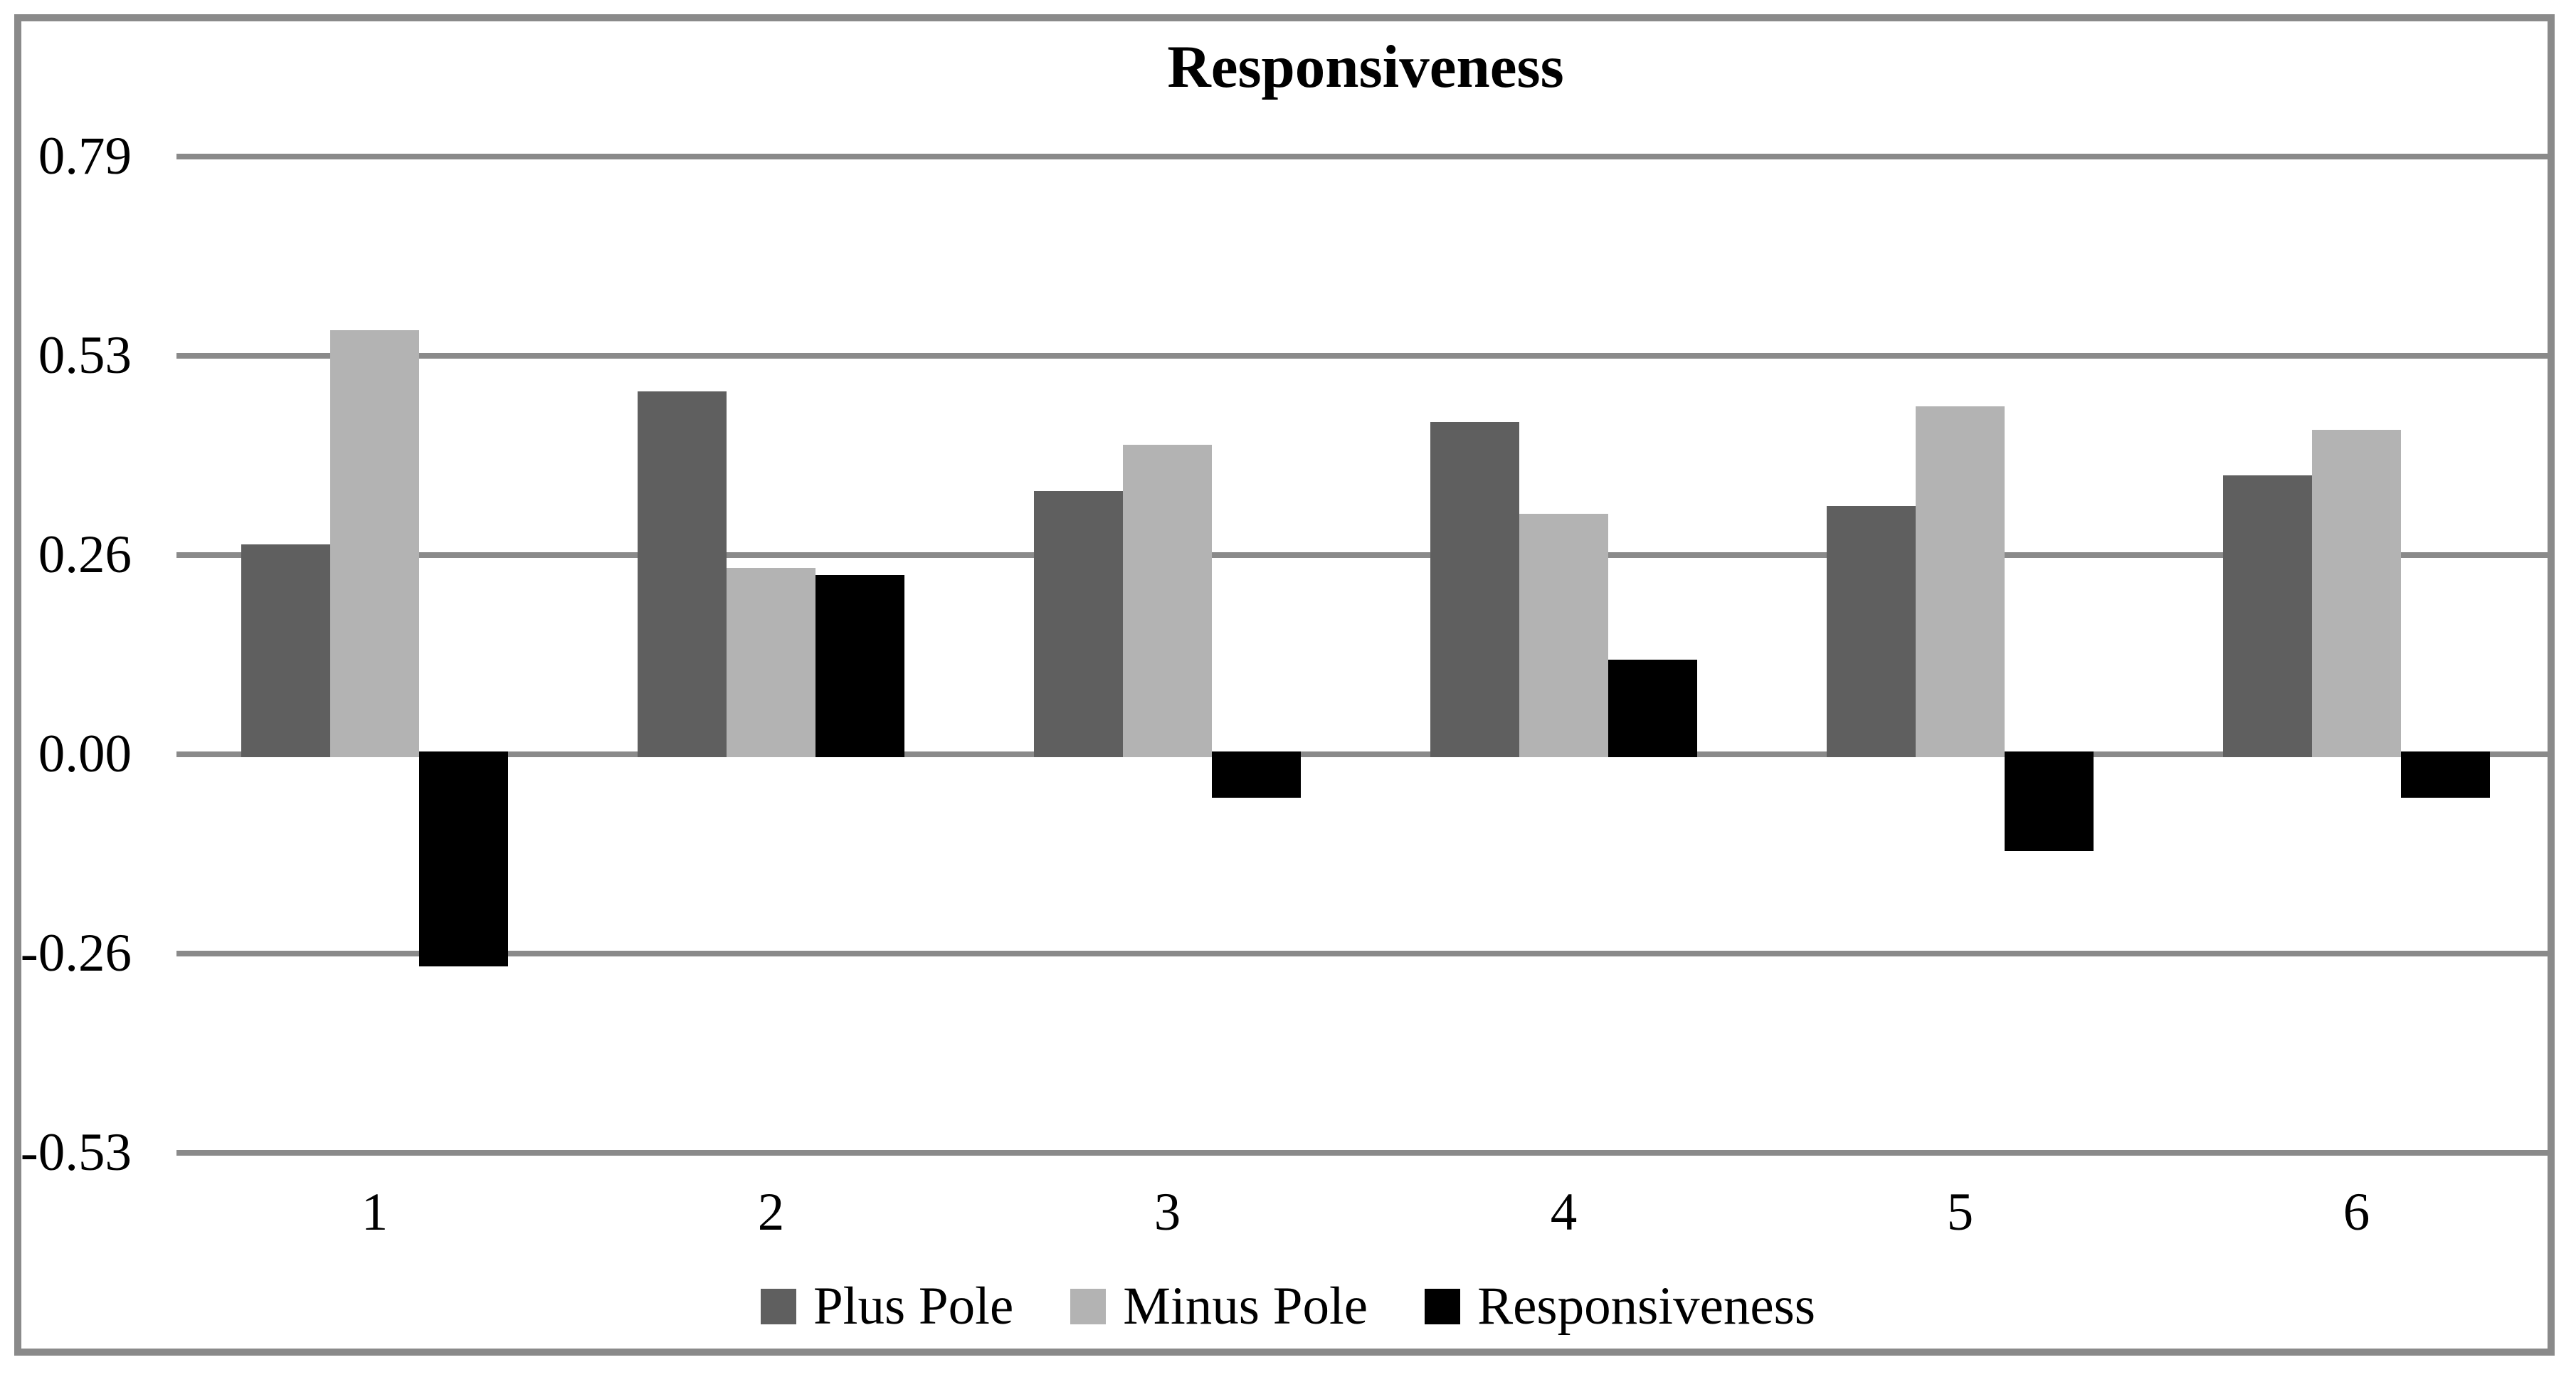 This screenshot has width=2576, height=1377. I want to click on legend-item-plus-pole: Plus Pole, so click(887, 1306).